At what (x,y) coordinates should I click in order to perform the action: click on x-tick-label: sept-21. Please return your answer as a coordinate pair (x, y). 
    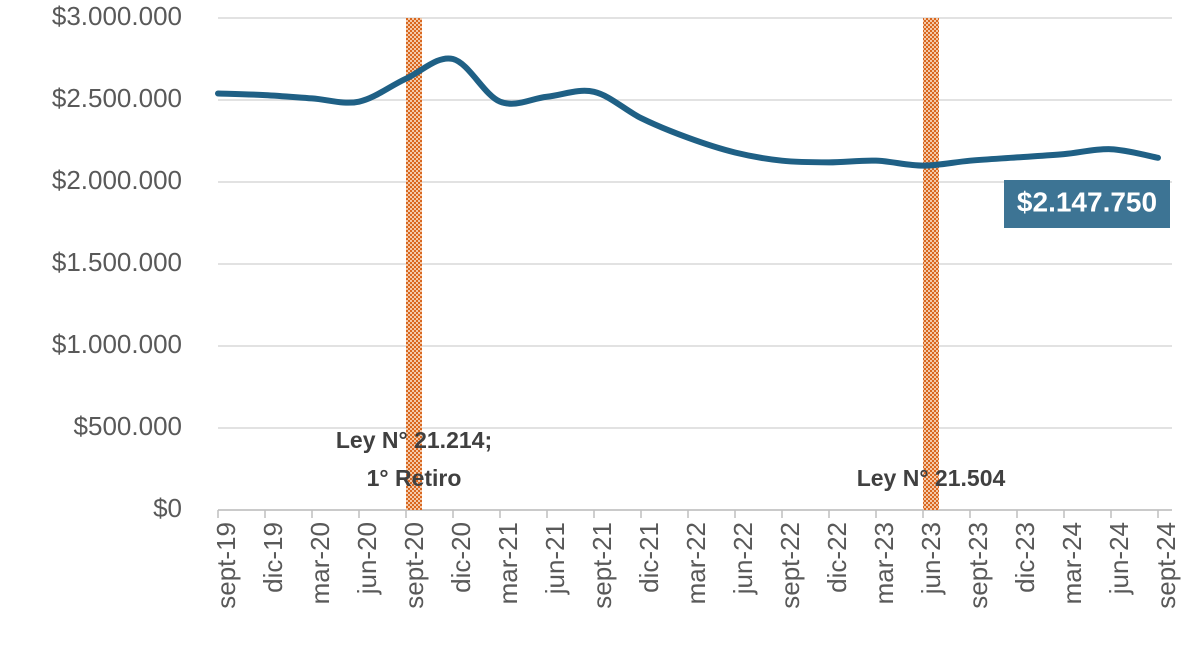
    Looking at the image, I should click on (602, 565).